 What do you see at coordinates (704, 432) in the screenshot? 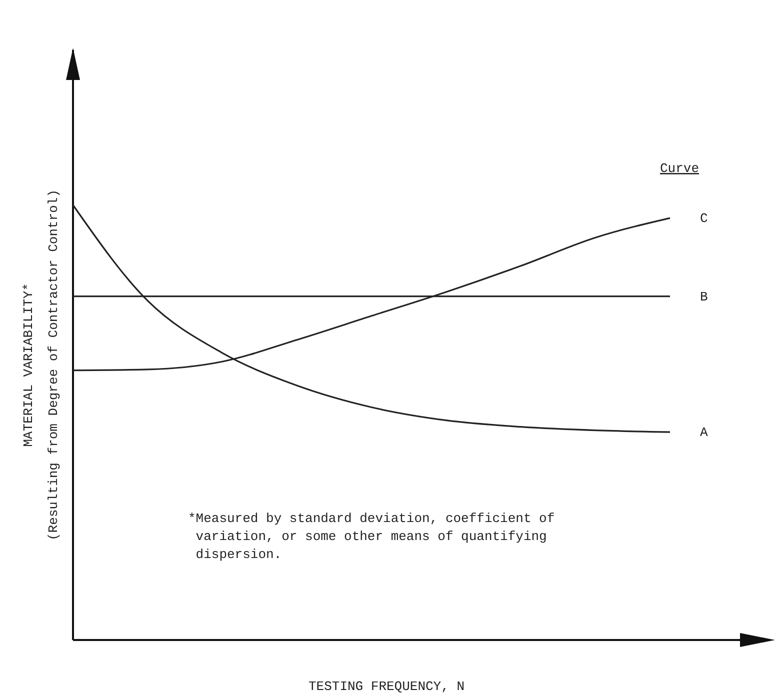
I see `text: A` at bounding box center [704, 432].